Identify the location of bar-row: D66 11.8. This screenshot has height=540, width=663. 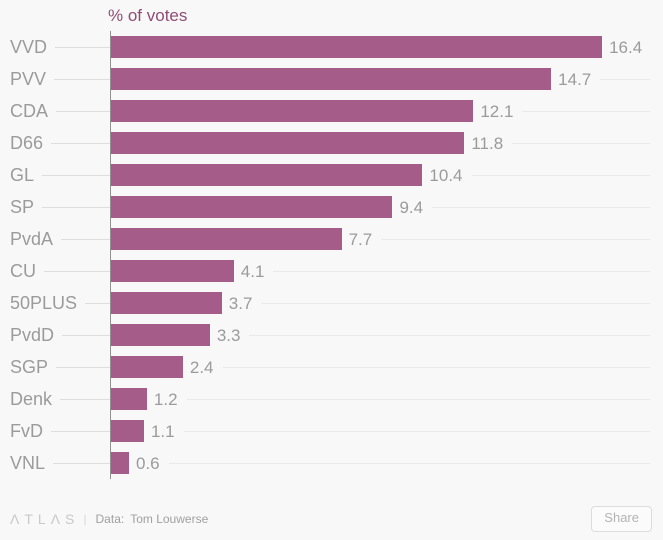
(331, 143).